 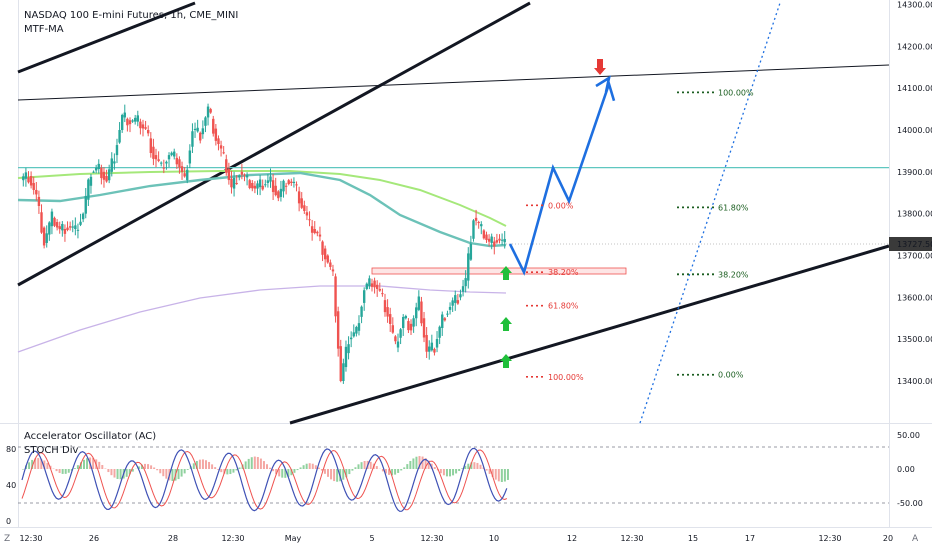 I want to click on time-tick-label: 12, so click(x=572, y=538).